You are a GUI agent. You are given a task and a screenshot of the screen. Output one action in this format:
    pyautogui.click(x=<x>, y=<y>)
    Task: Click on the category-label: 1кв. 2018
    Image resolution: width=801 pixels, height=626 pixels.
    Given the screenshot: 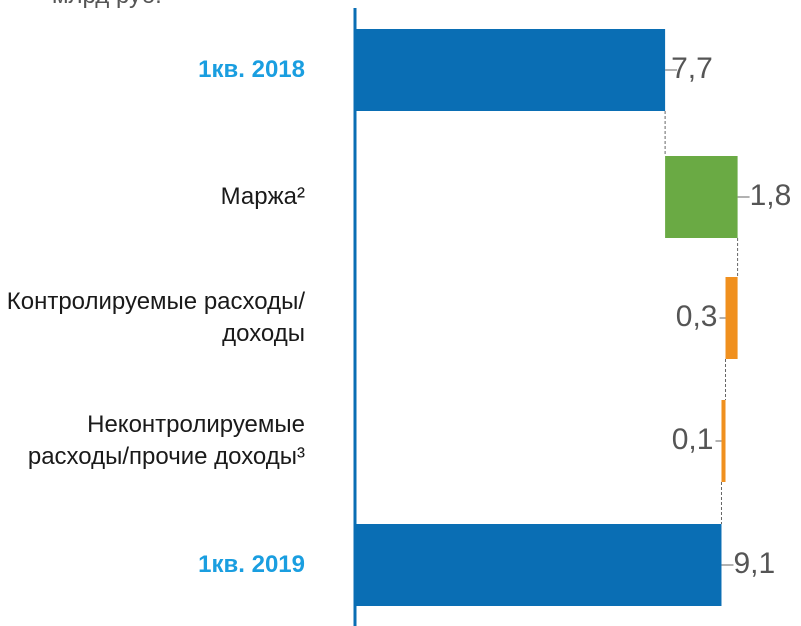 What is the action you would take?
    pyautogui.click(x=251, y=69)
    